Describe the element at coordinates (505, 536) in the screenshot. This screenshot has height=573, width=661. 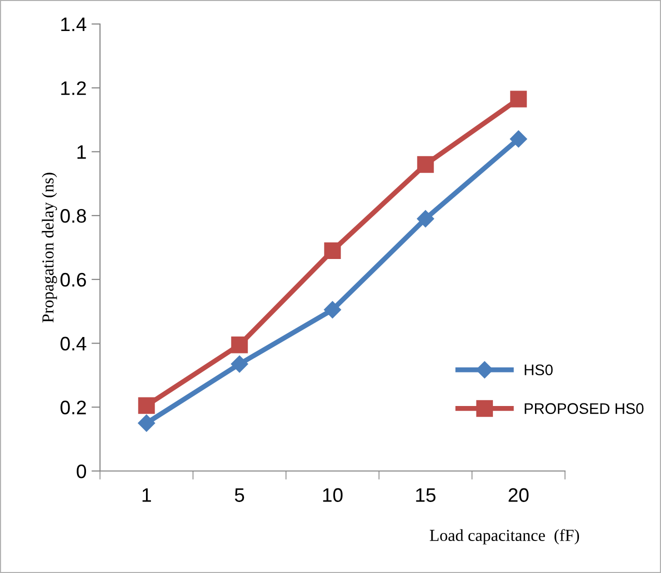
I see `x-axis-title: Load capacitance (fF)` at that location.